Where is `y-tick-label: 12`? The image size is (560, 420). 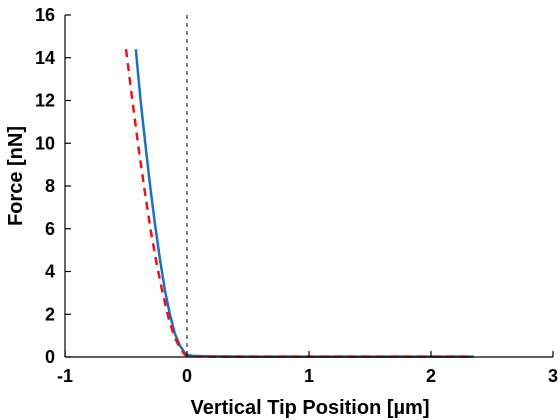
y-tick-label: 12 is located at coordinates (45, 101).